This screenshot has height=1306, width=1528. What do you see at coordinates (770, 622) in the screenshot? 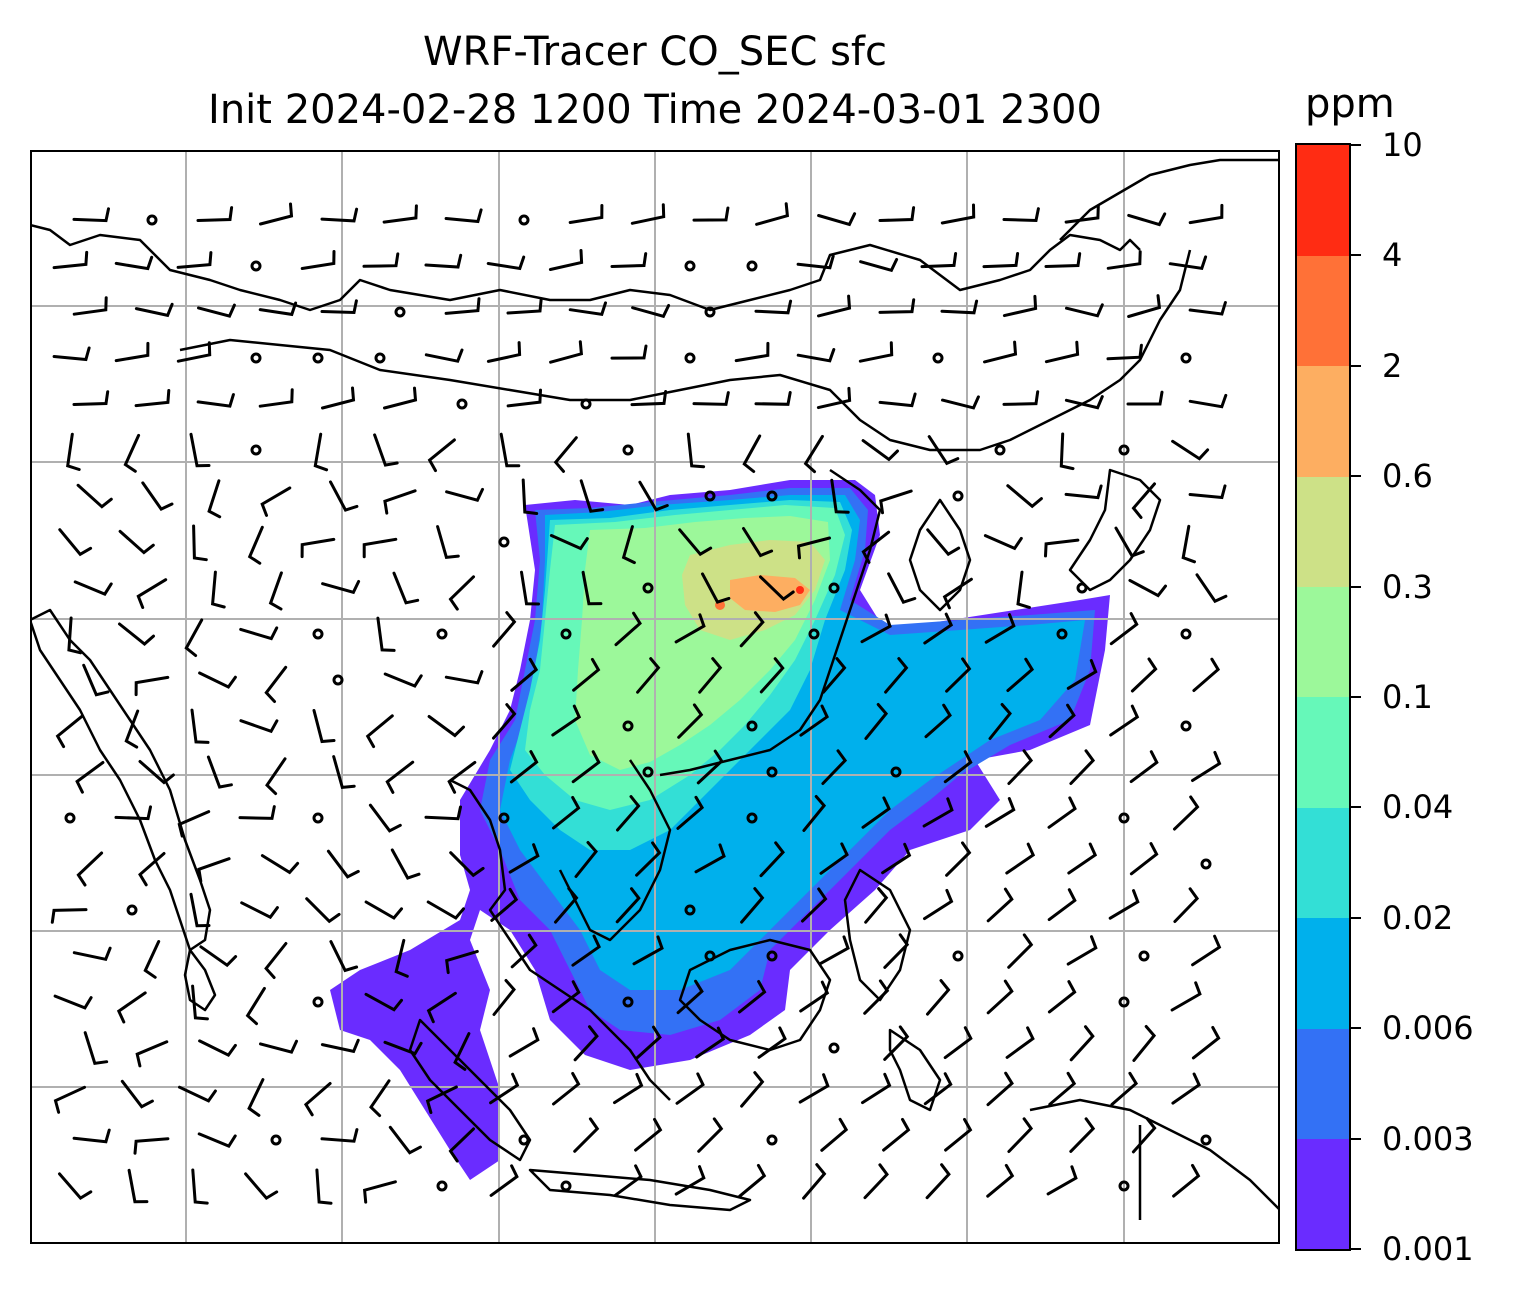
I see `coast-china-east` at bounding box center [770, 622].